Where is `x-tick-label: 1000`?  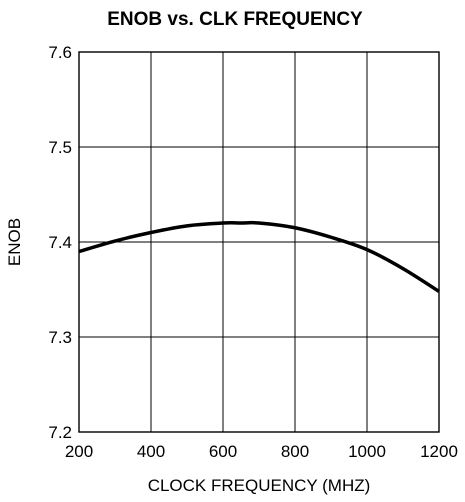 x-tick-label: 1000 is located at coordinates (367, 451).